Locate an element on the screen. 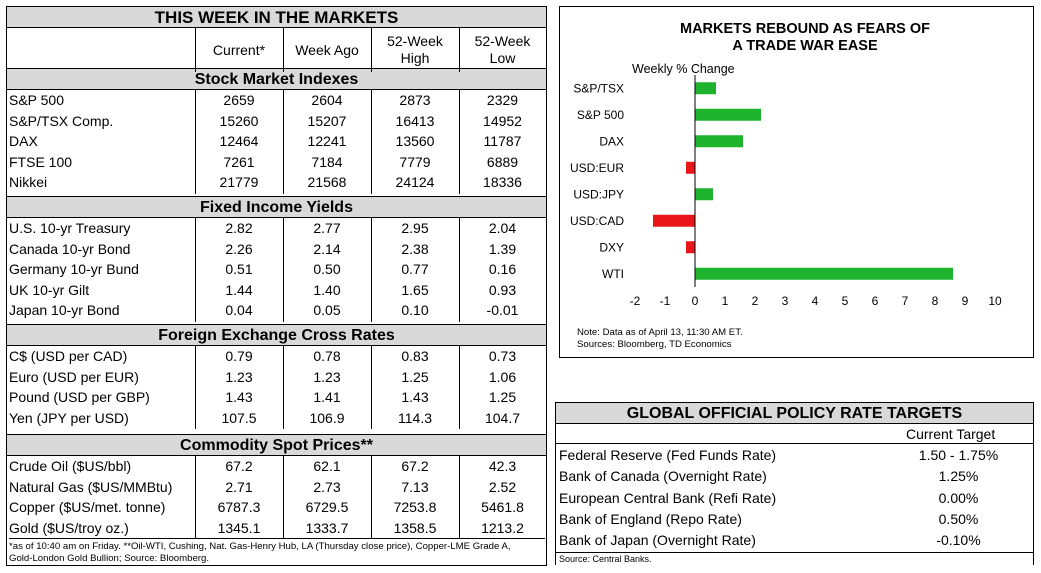 The width and height of the screenshot is (1041, 573). row-value: 42.3 is located at coordinates (502, 466).